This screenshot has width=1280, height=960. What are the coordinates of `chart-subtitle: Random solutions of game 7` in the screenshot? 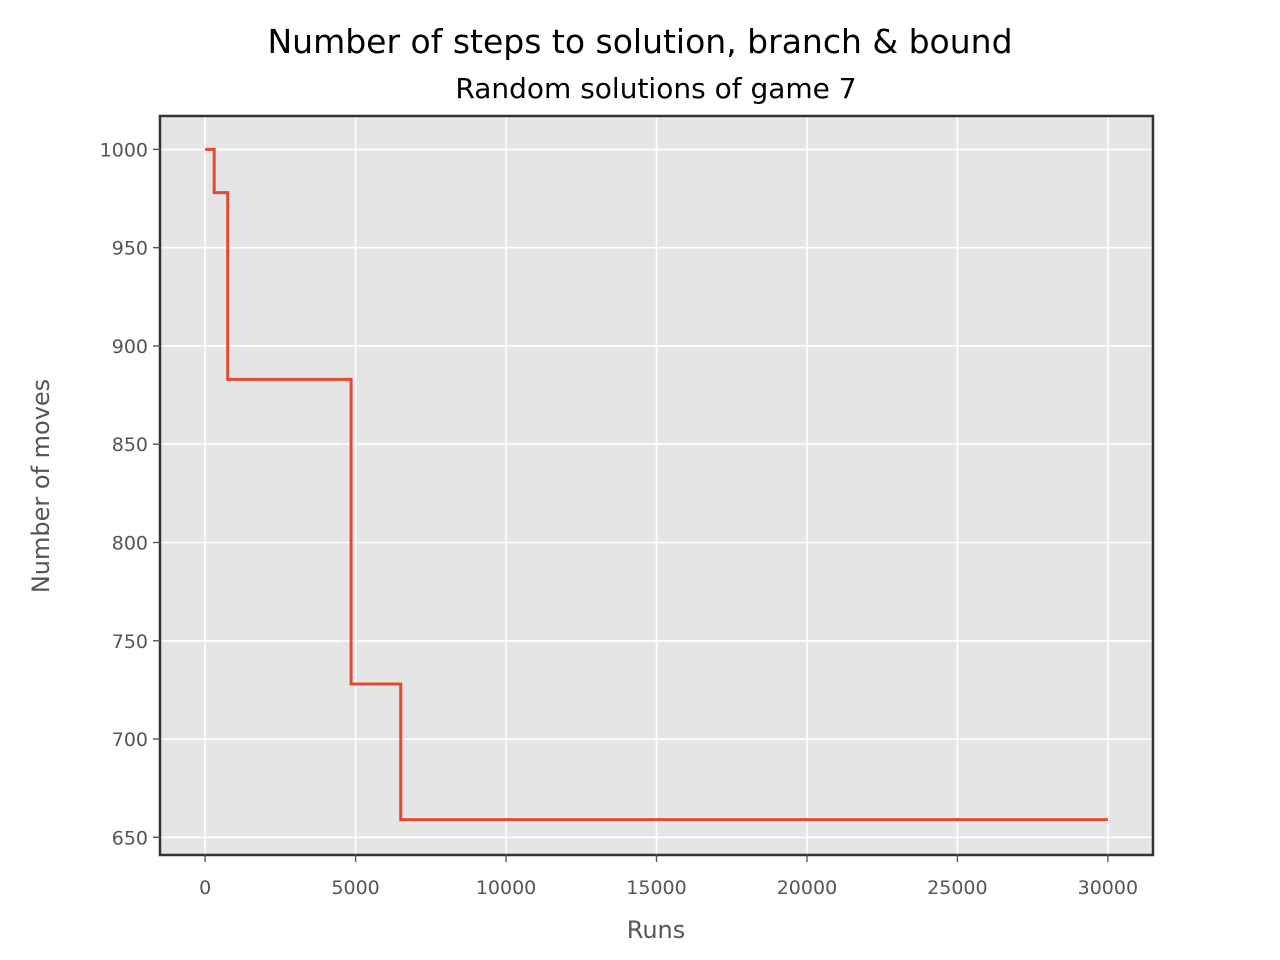 It's located at (655, 88).